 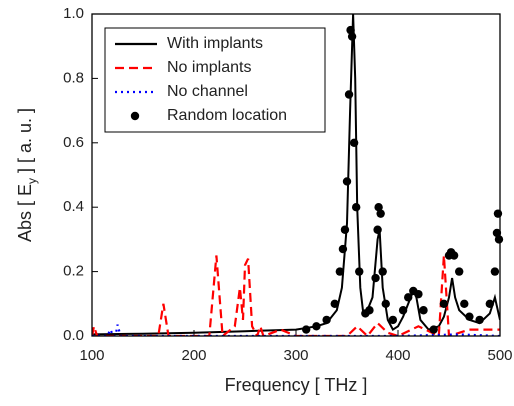 What do you see at coordinates (207, 91) in the screenshot?
I see `legend-label: No channel` at bounding box center [207, 91].